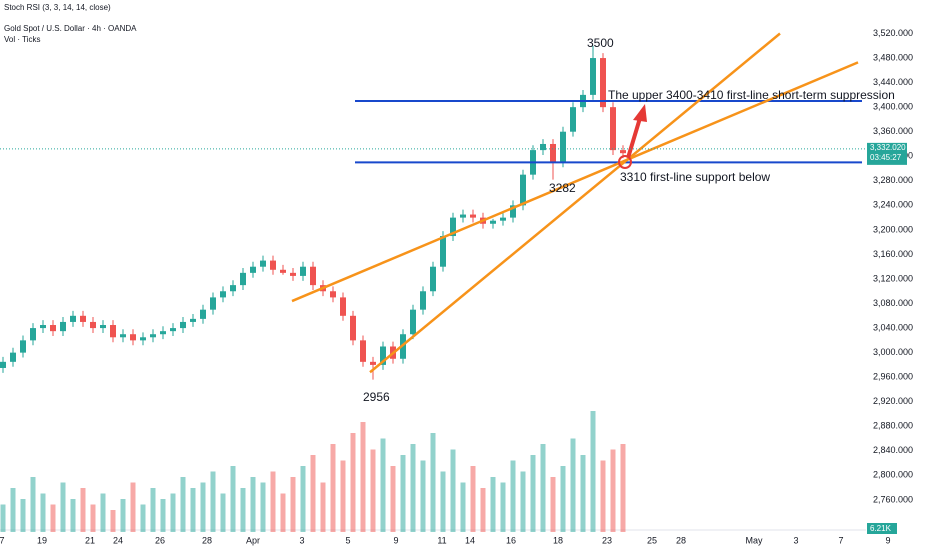 Image resolution: width=932 pixels, height=550 pixels. What do you see at coordinates (887, 540) in the screenshot?
I see `x-tick-label: 9` at bounding box center [887, 540].